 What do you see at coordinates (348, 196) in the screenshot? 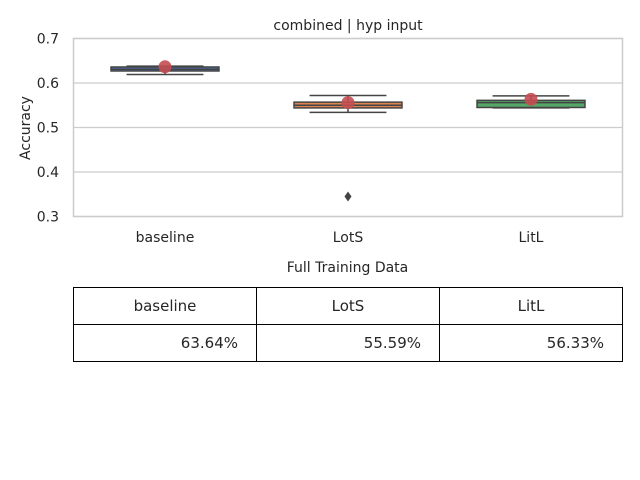
I see `outlier-point` at bounding box center [348, 196].